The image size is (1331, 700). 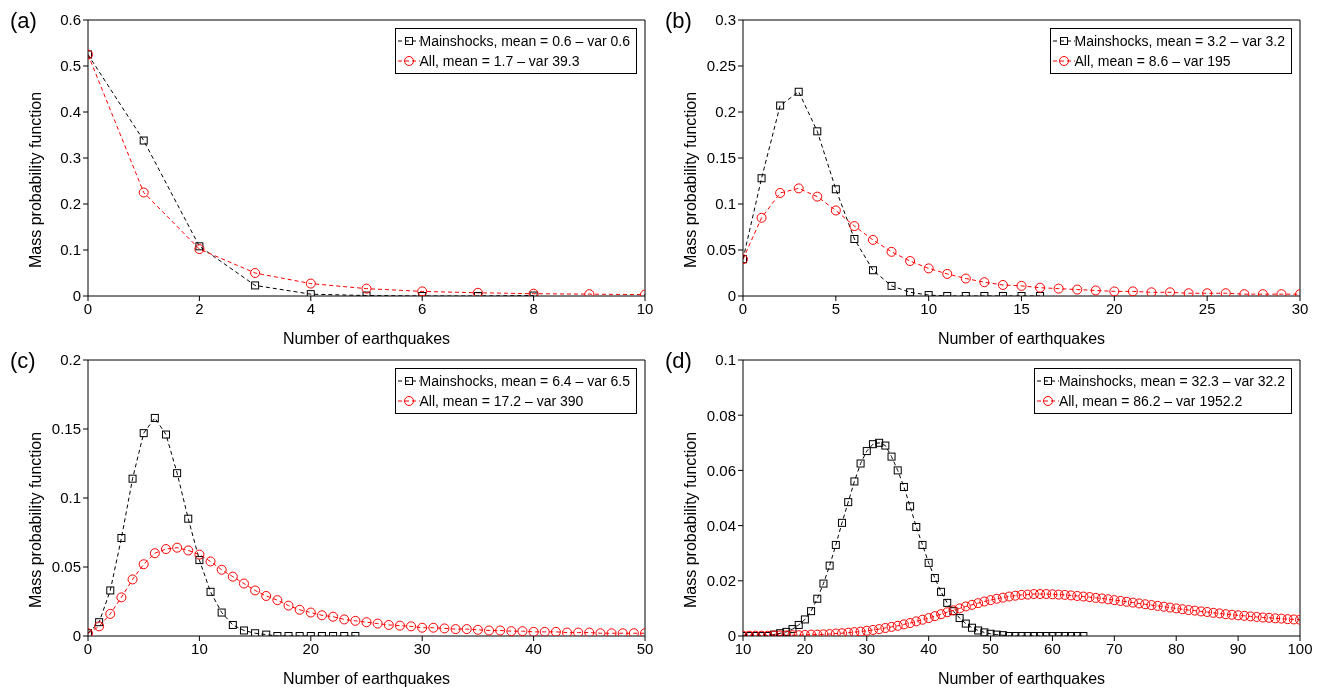 What do you see at coordinates (70, 158) in the screenshot?
I see `y-tick-label: 0.3` at bounding box center [70, 158].